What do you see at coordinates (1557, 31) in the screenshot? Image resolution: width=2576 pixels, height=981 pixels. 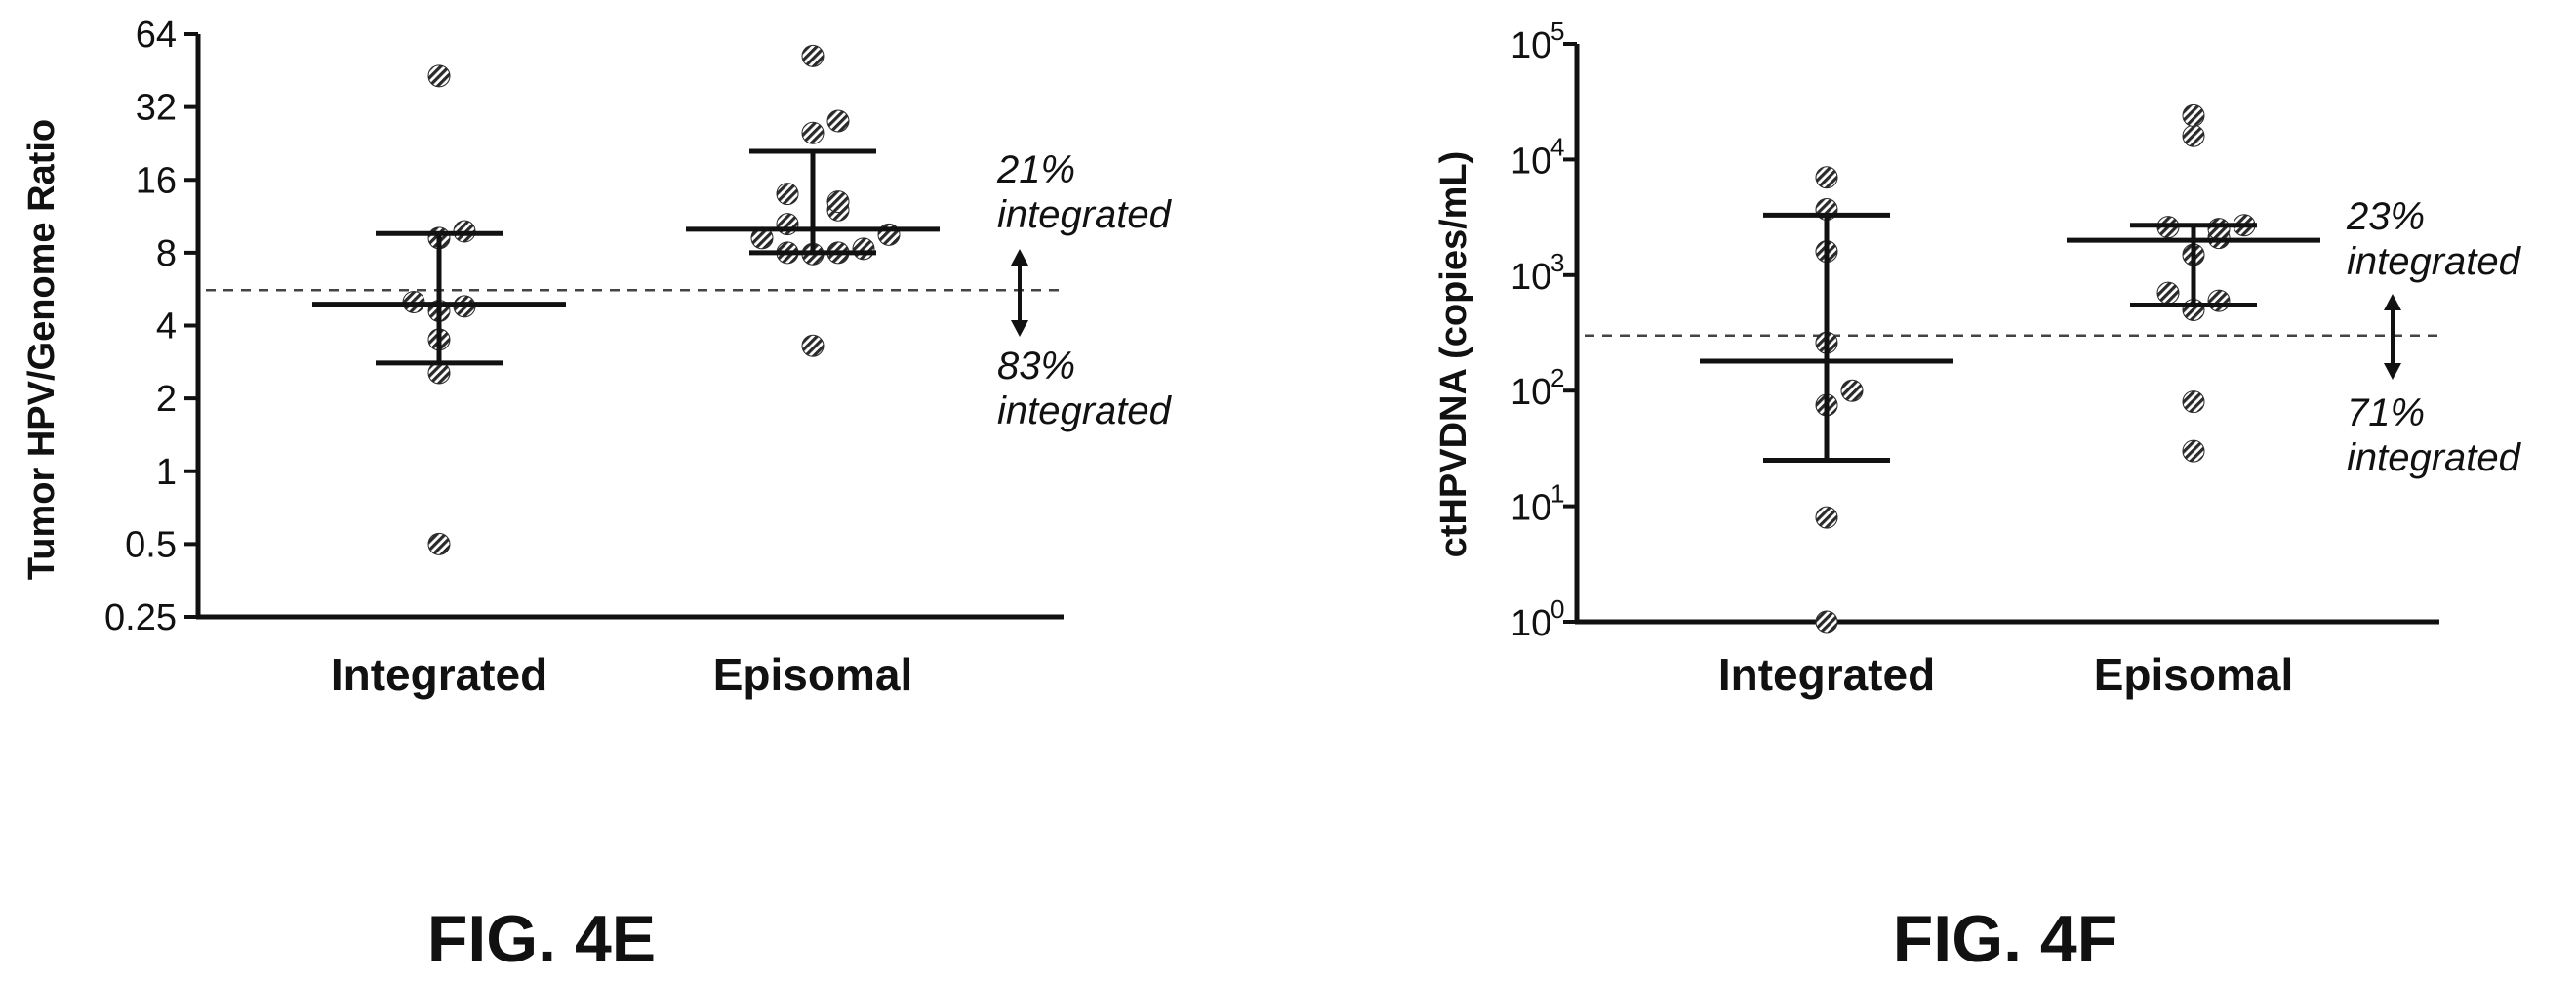 I see `y-tick-label-exponent: 5` at bounding box center [1557, 31].